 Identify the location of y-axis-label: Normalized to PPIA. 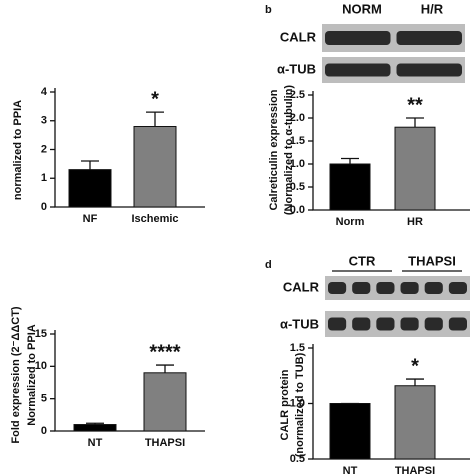
(32, 375).